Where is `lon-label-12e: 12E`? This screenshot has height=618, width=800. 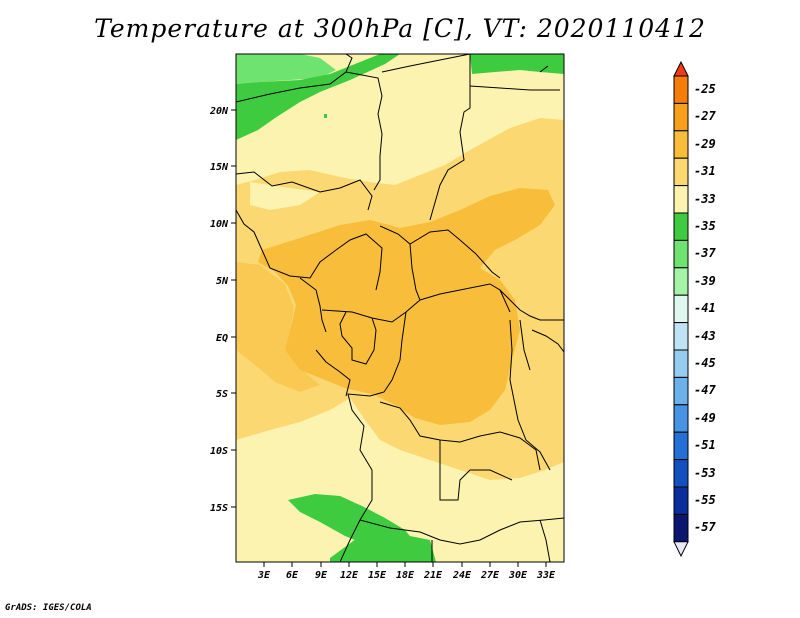
lon-label-12e: 12E is located at coordinates (349, 575).